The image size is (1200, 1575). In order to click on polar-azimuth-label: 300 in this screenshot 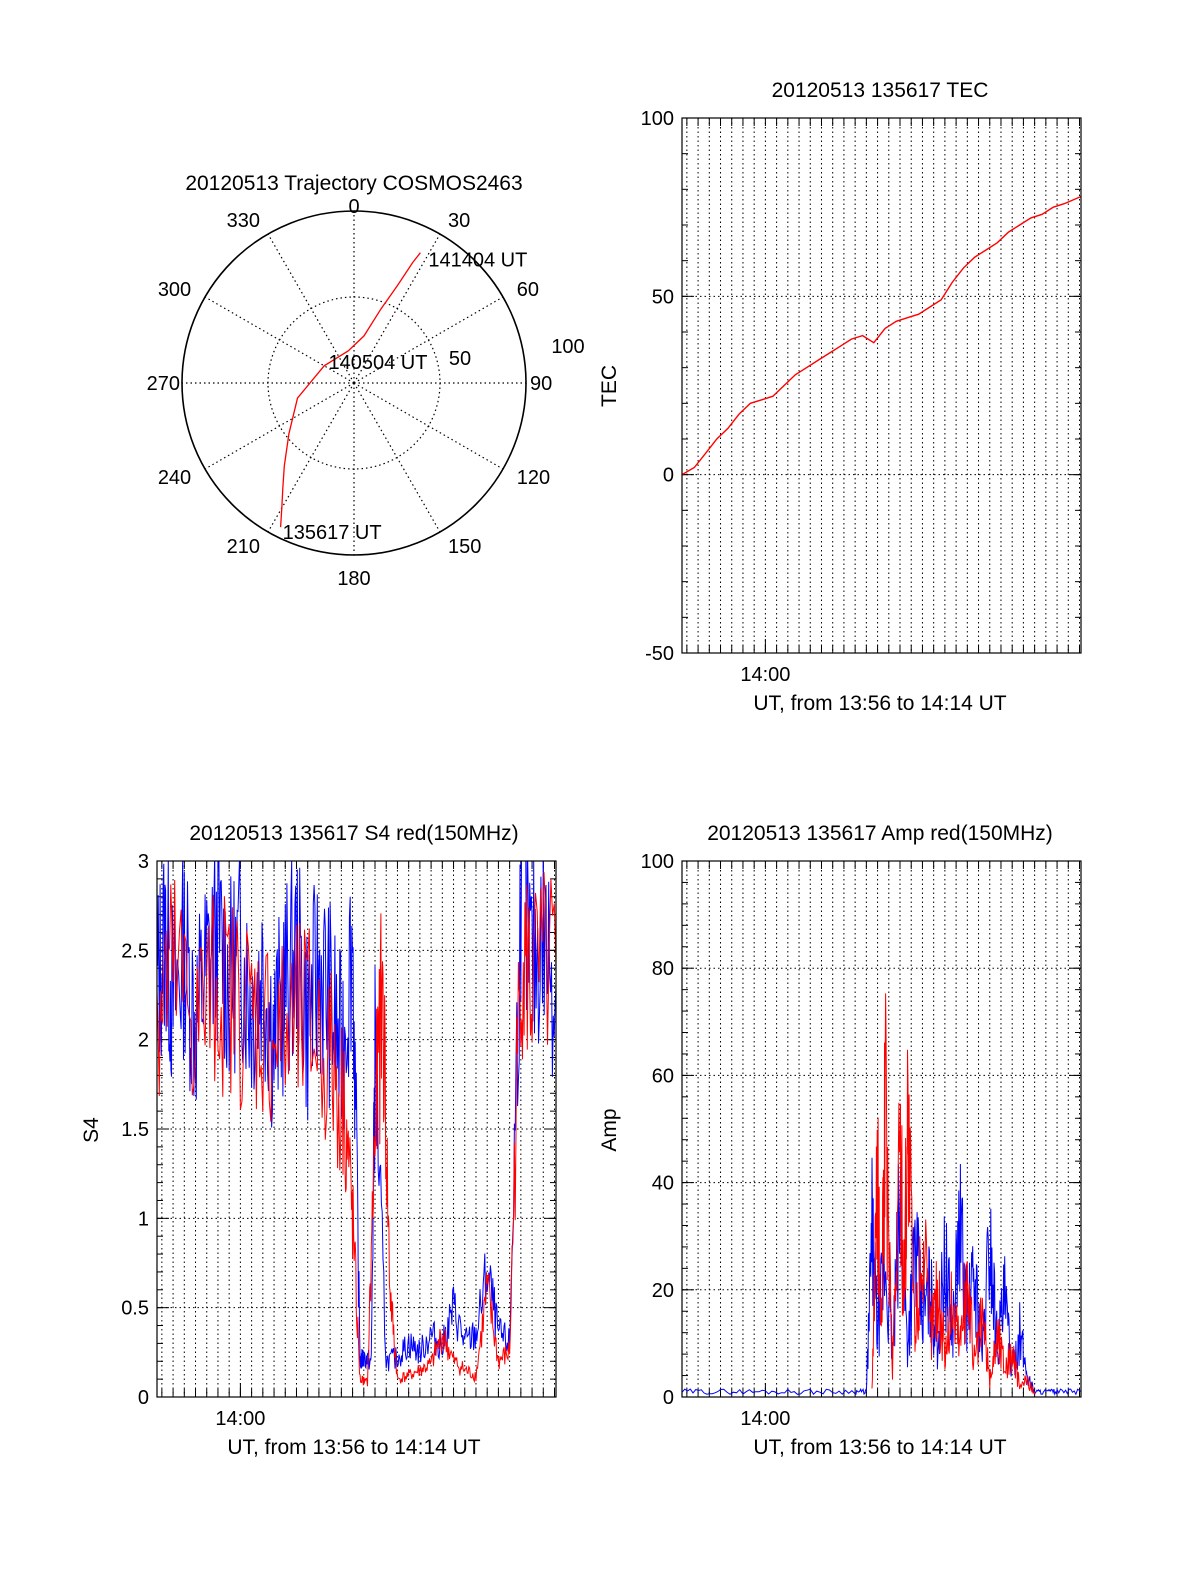, I will do `click(174, 290)`.